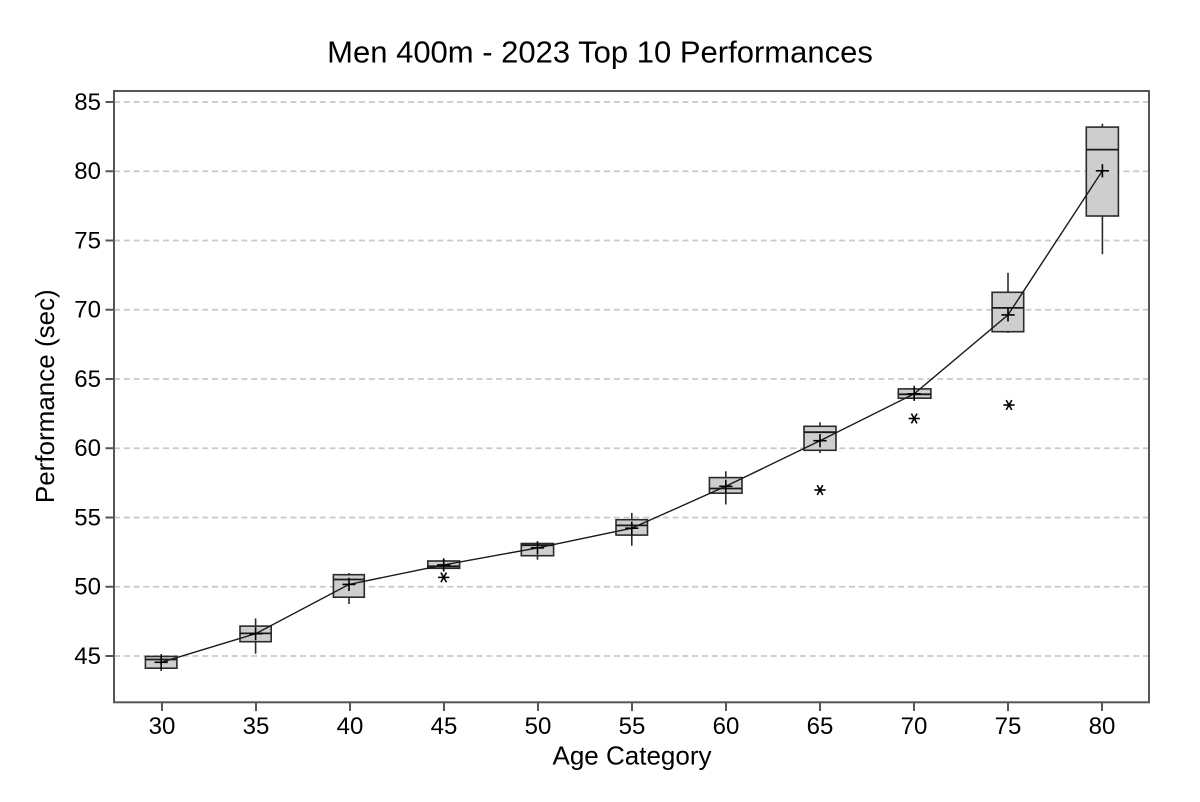 The width and height of the screenshot is (1200, 802). I want to click on svg-text:Men 400m - 2023 Top 10 Perform: Men 400m - 2023 Top 10 Performances, so click(600, 52).